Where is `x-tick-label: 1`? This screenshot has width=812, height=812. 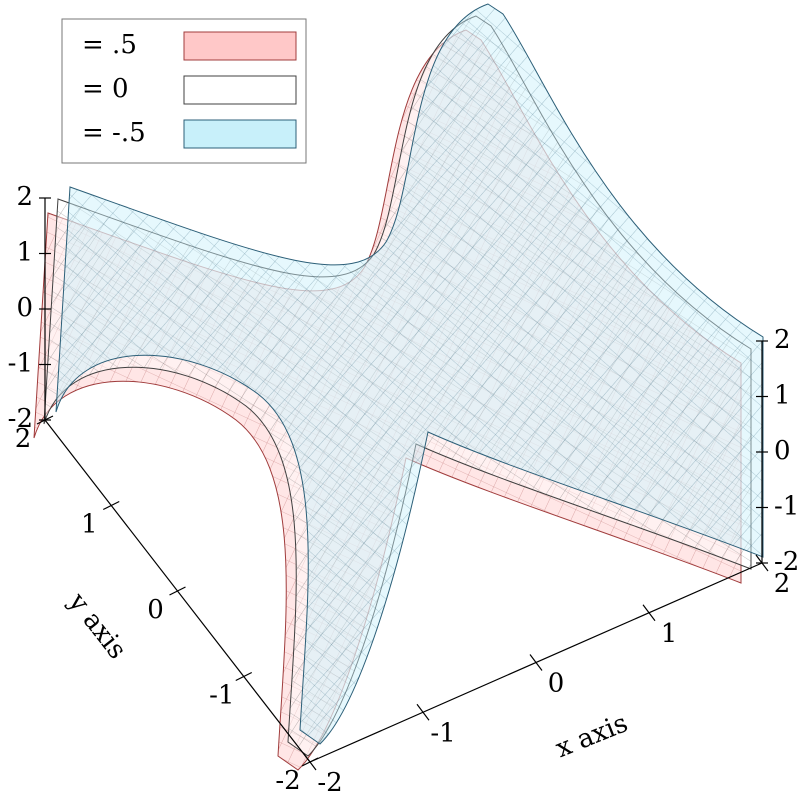 x-tick-label: 1 is located at coordinates (669, 634).